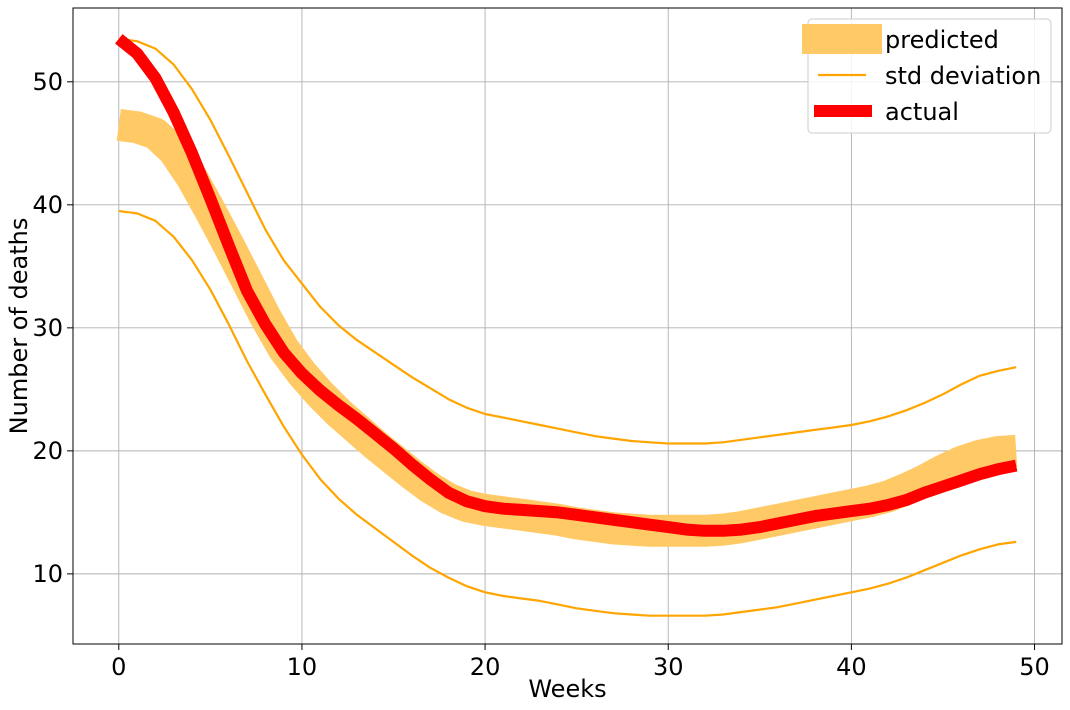 The width and height of the screenshot is (1070, 710). Describe the element at coordinates (567, 689) in the screenshot. I see `x-axis-label: Weeks` at that location.